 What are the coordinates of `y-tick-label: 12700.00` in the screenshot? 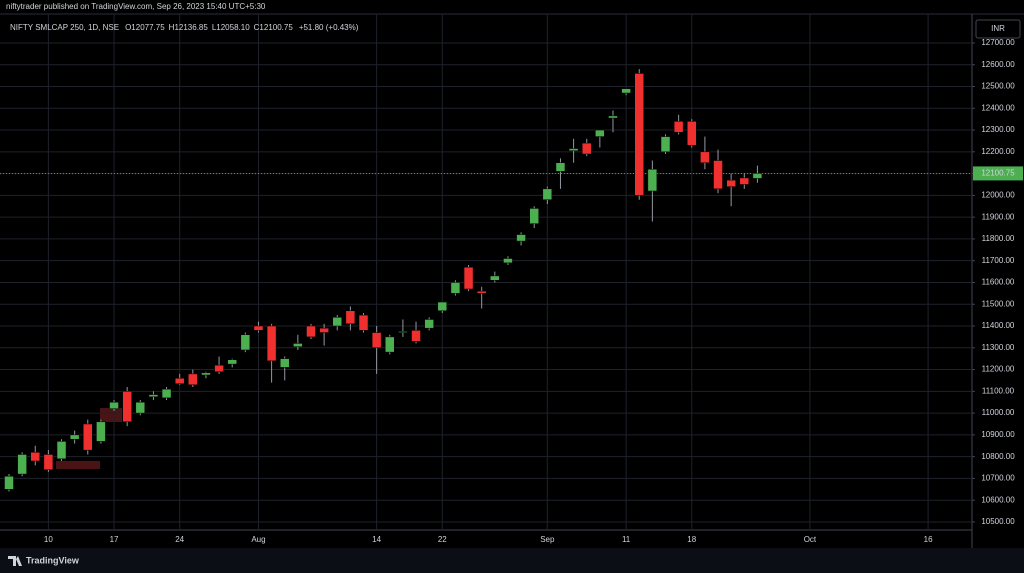 It's located at (998, 42).